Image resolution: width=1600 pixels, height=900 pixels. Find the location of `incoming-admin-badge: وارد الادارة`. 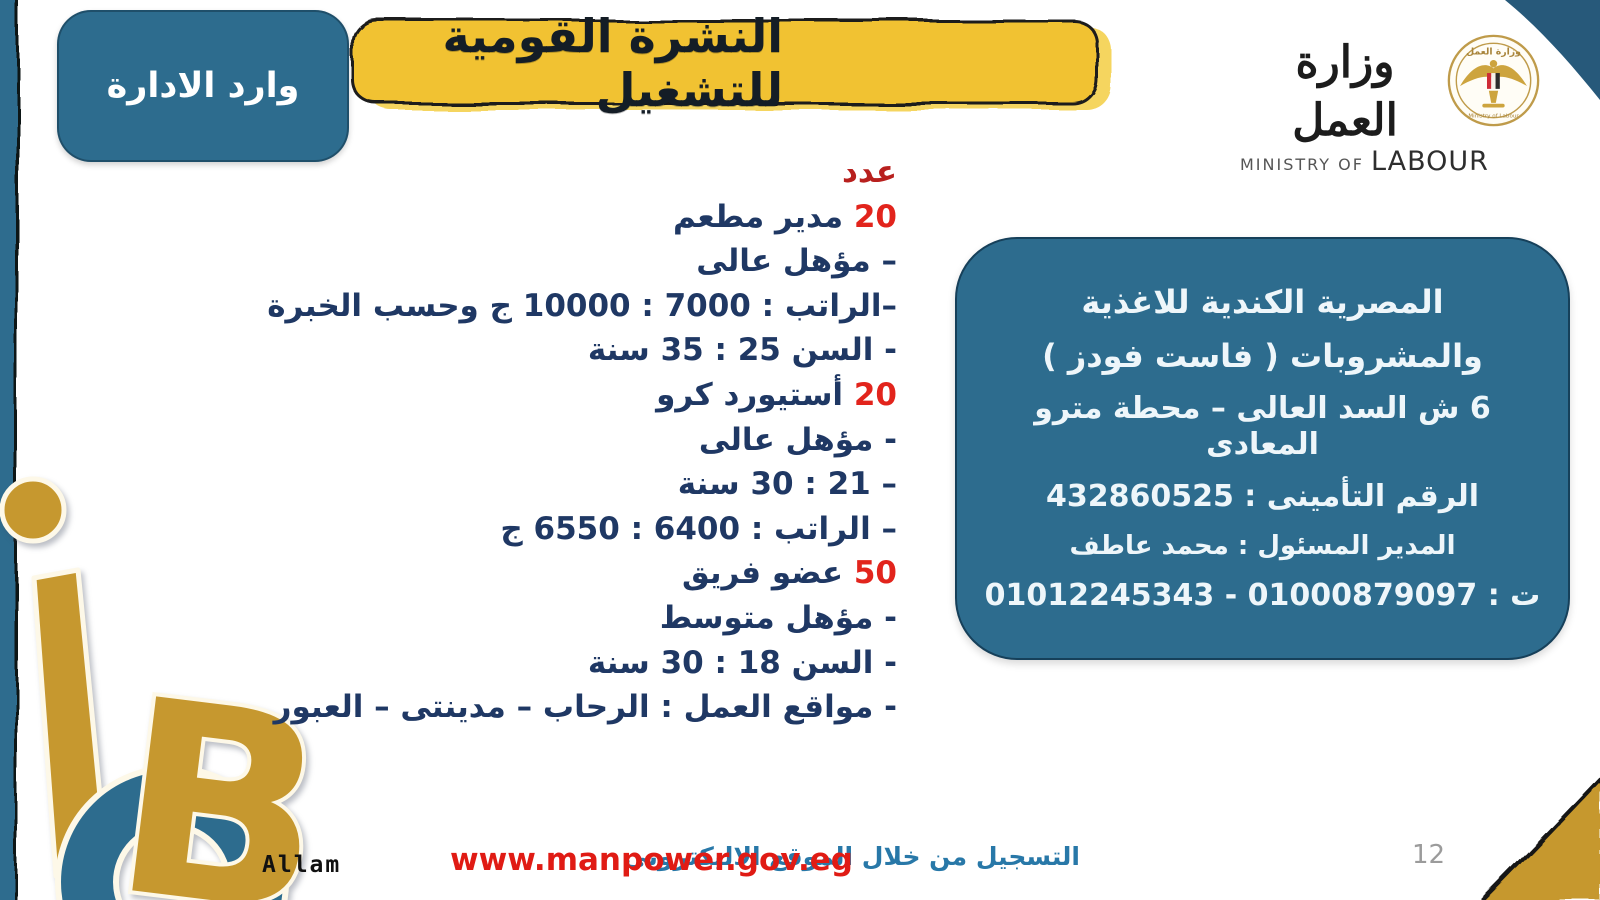

incoming-admin-badge: وارد الادارة is located at coordinates (203, 86).